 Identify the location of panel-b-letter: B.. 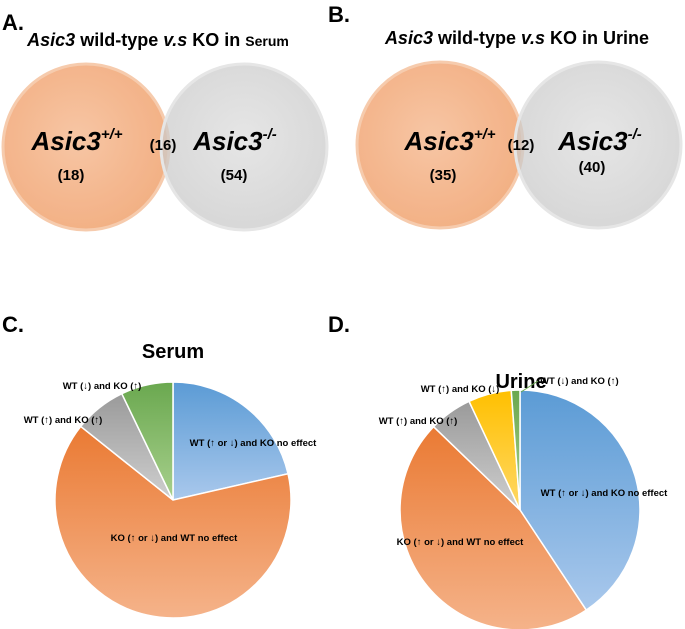
(339, 14).